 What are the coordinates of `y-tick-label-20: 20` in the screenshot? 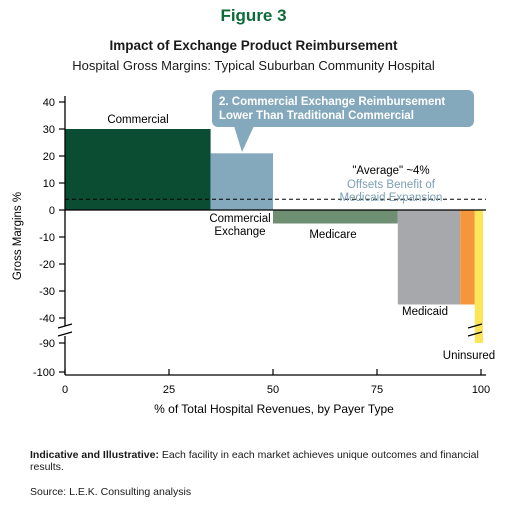 It's located at (49, 157).